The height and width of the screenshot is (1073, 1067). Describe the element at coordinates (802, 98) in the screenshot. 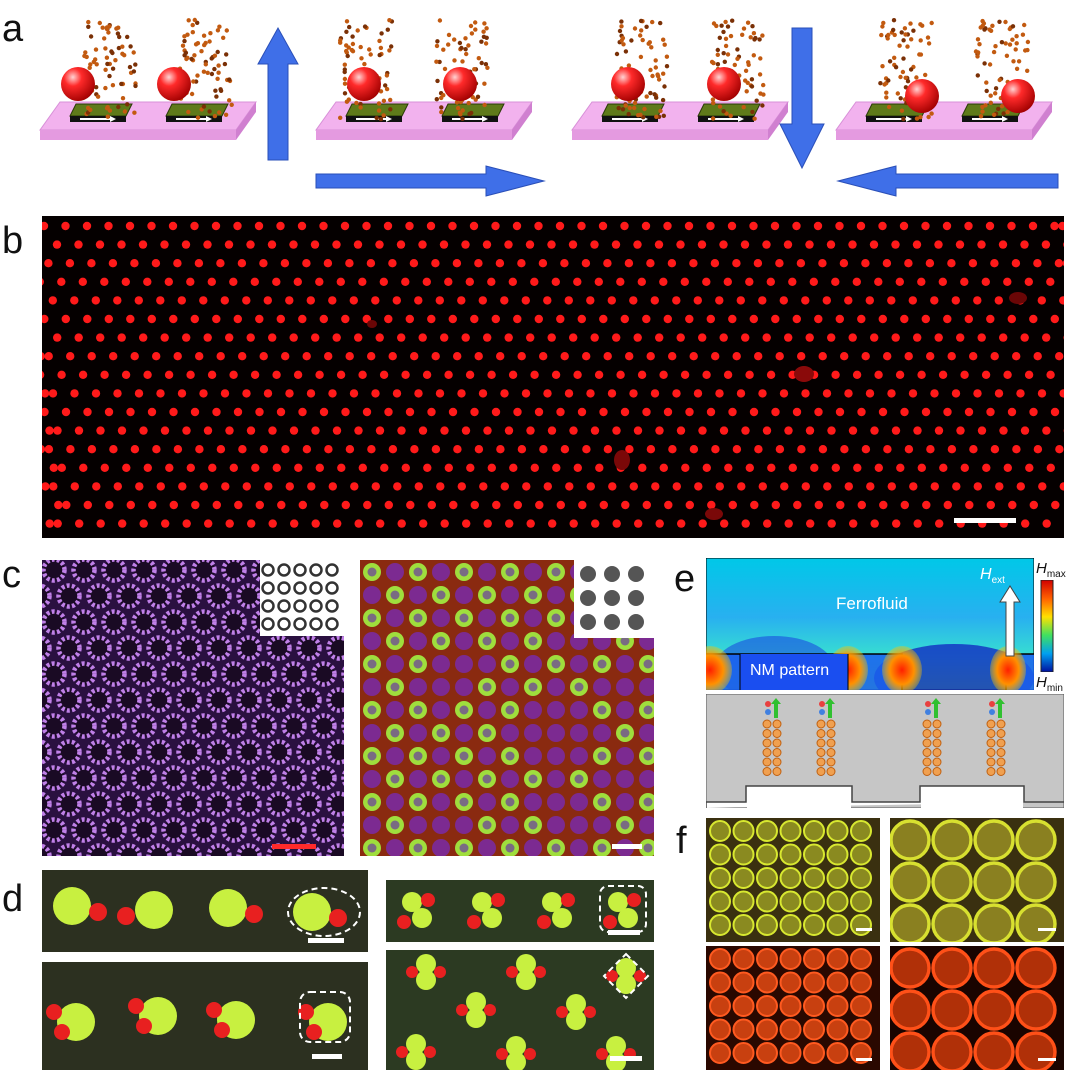

I see `arrow-down-icon` at that location.